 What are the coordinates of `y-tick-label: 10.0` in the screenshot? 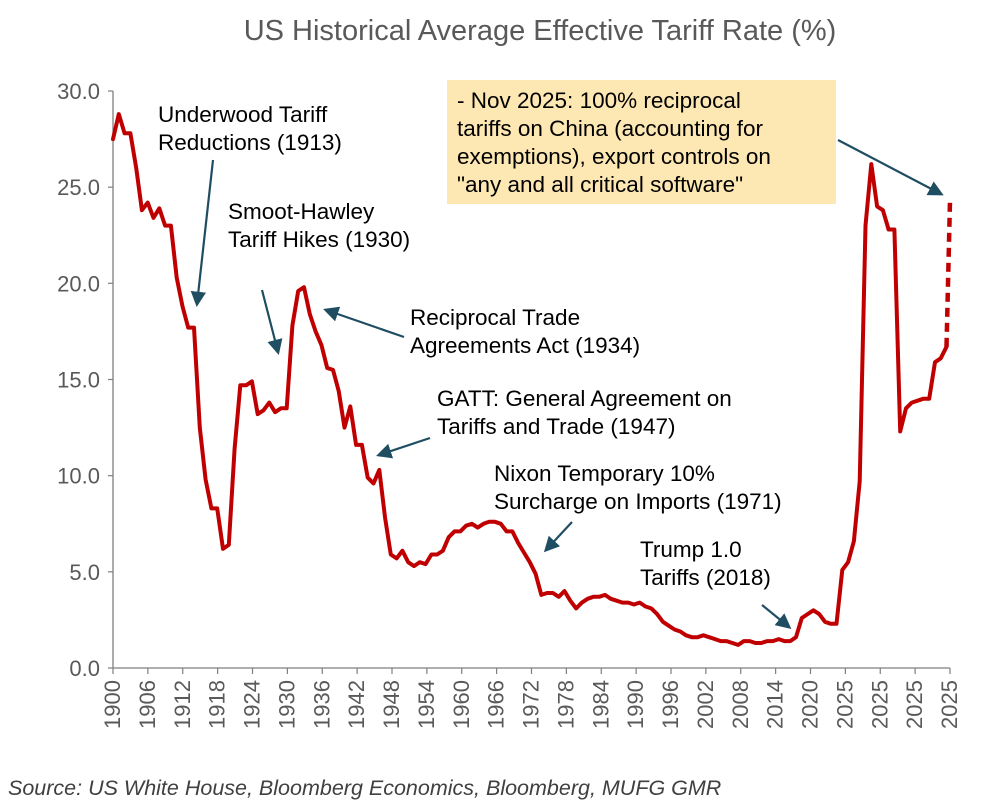 It's located at (78, 476).